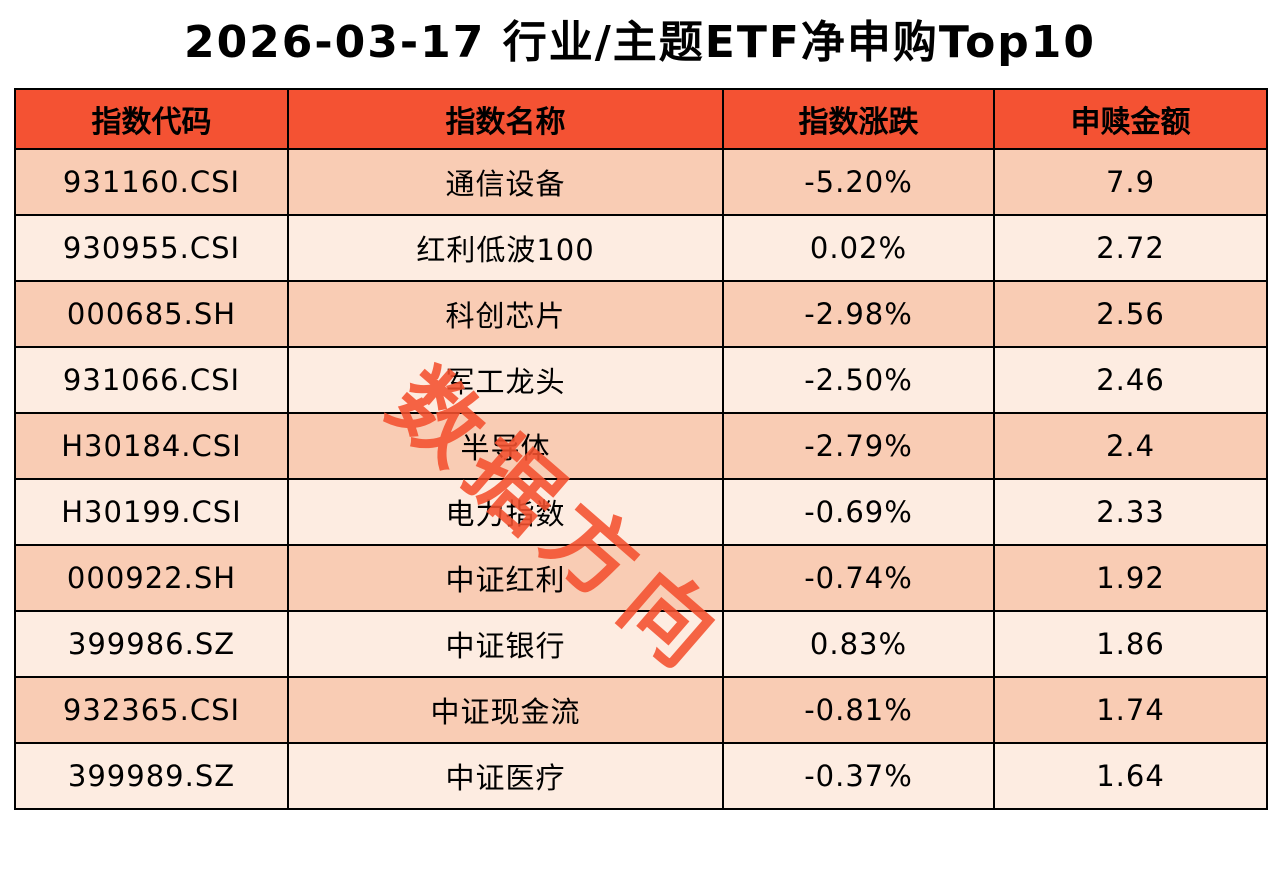  I want to click on cell-index-code: 000922.SH, so click(151, 578).